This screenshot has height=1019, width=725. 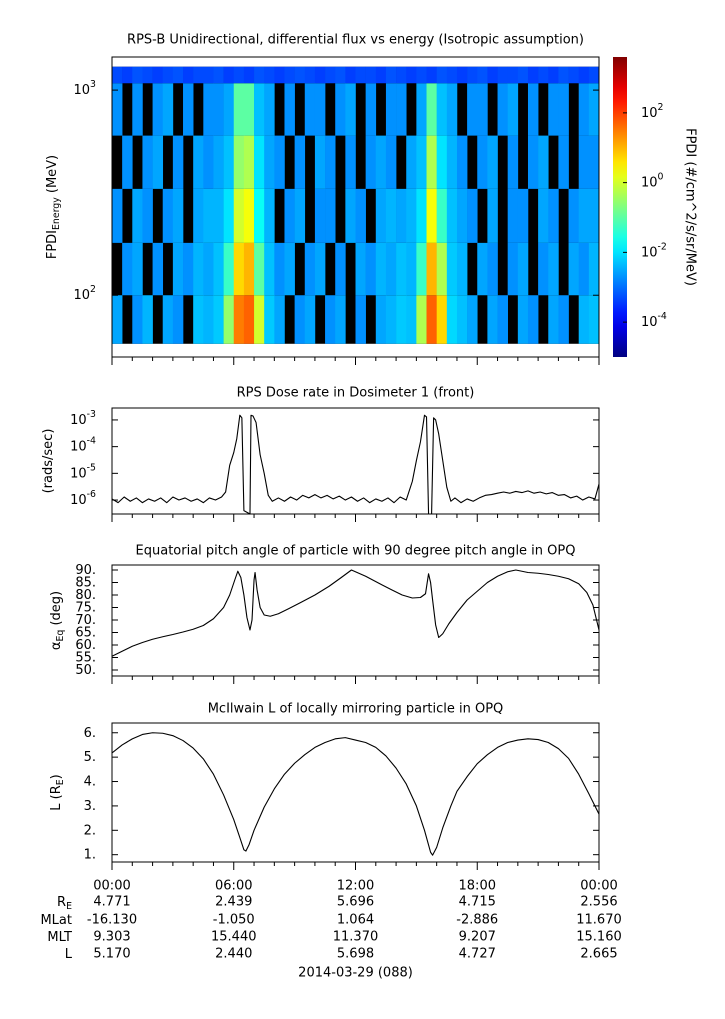 What do you see at coordinates (233, 954) in the screenshot?
I see `ephemeris-value: 2.440` at bounding box center [233, 954].